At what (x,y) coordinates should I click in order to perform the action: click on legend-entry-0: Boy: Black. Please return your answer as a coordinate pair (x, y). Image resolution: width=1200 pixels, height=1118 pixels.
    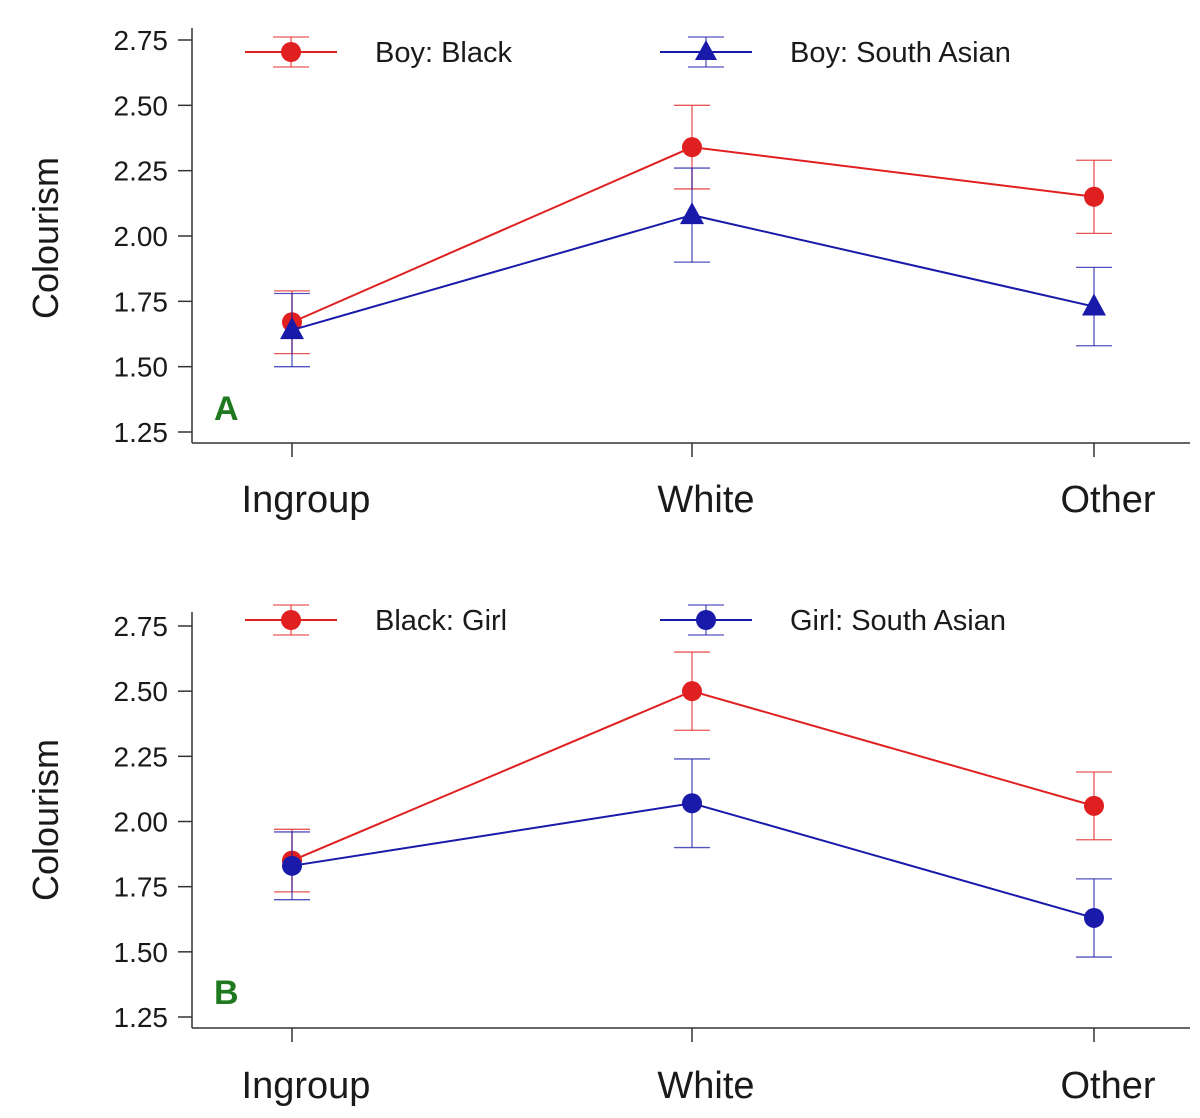
    Looking at the image, I should click on (378, 52).